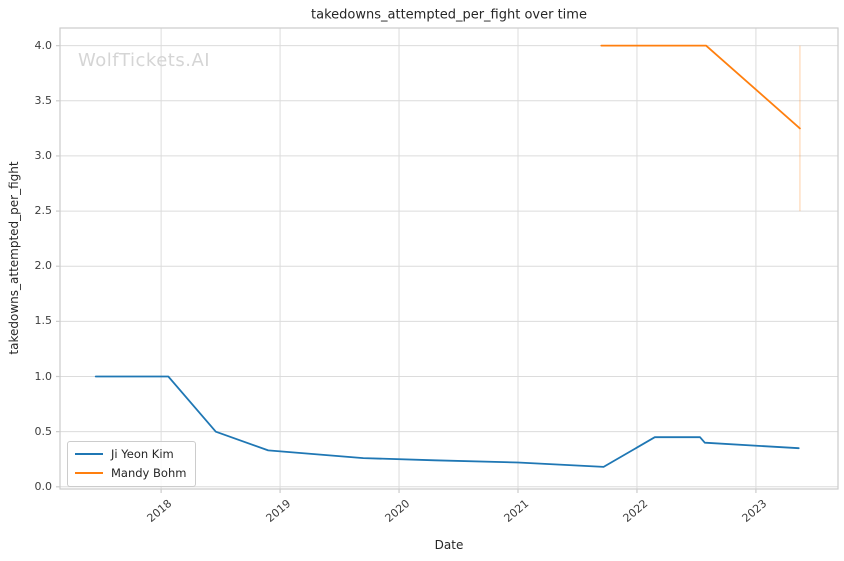 The height and width of the screenshot is (561, 844). Describe the element at coordinates (43, 376) in the screenshot. I see `y-tick-label: 1.0` at that location.